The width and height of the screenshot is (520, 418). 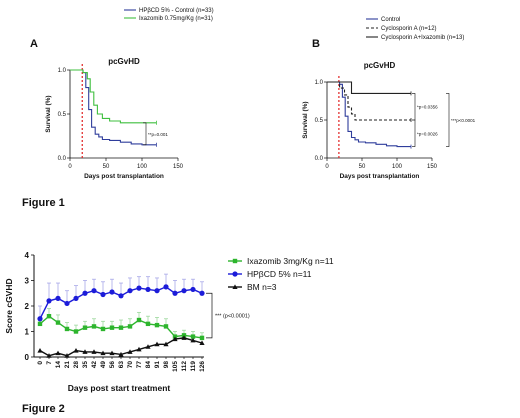 What do you see at coordinates (58, 365) in the screenshot?
I see `x-tick-label: 14` at bounding box center [58, 365].